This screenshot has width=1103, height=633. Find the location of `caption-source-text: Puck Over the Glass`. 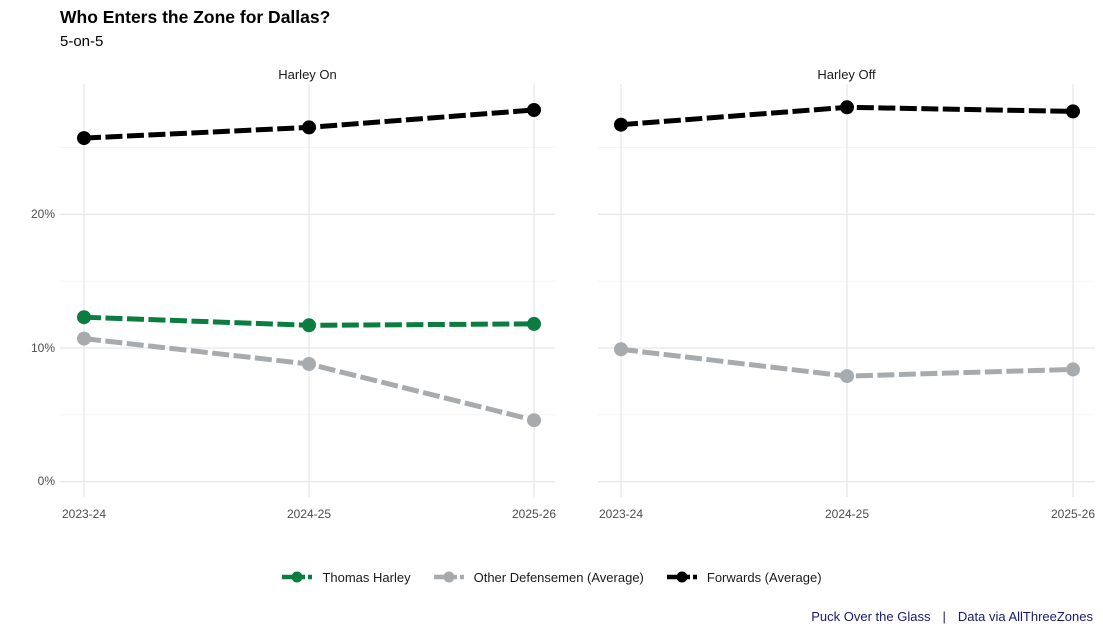

caption-source-text: Puck Over the Glass is located at coordinates (871, 616).